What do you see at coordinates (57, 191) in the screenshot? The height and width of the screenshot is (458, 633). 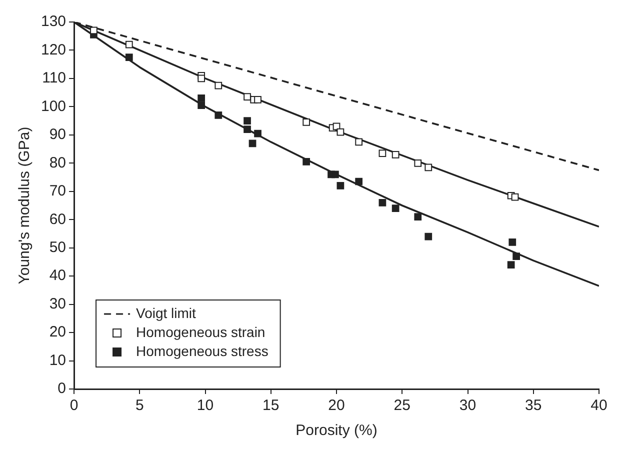 I see `y-tick-label: 70` at bounding box center [57, 191].